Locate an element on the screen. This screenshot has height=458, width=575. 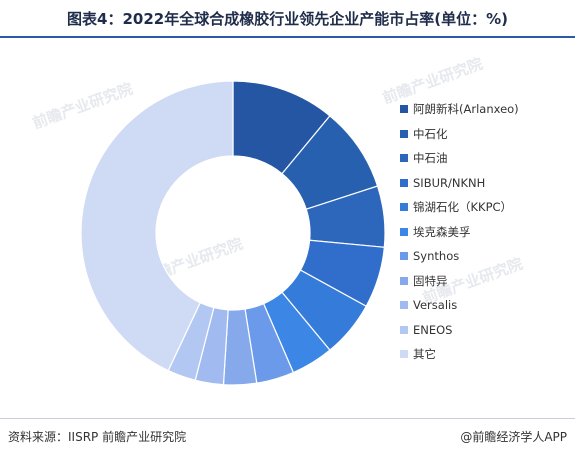
legend-label: 中石油 is located at coordinates (430, 158).